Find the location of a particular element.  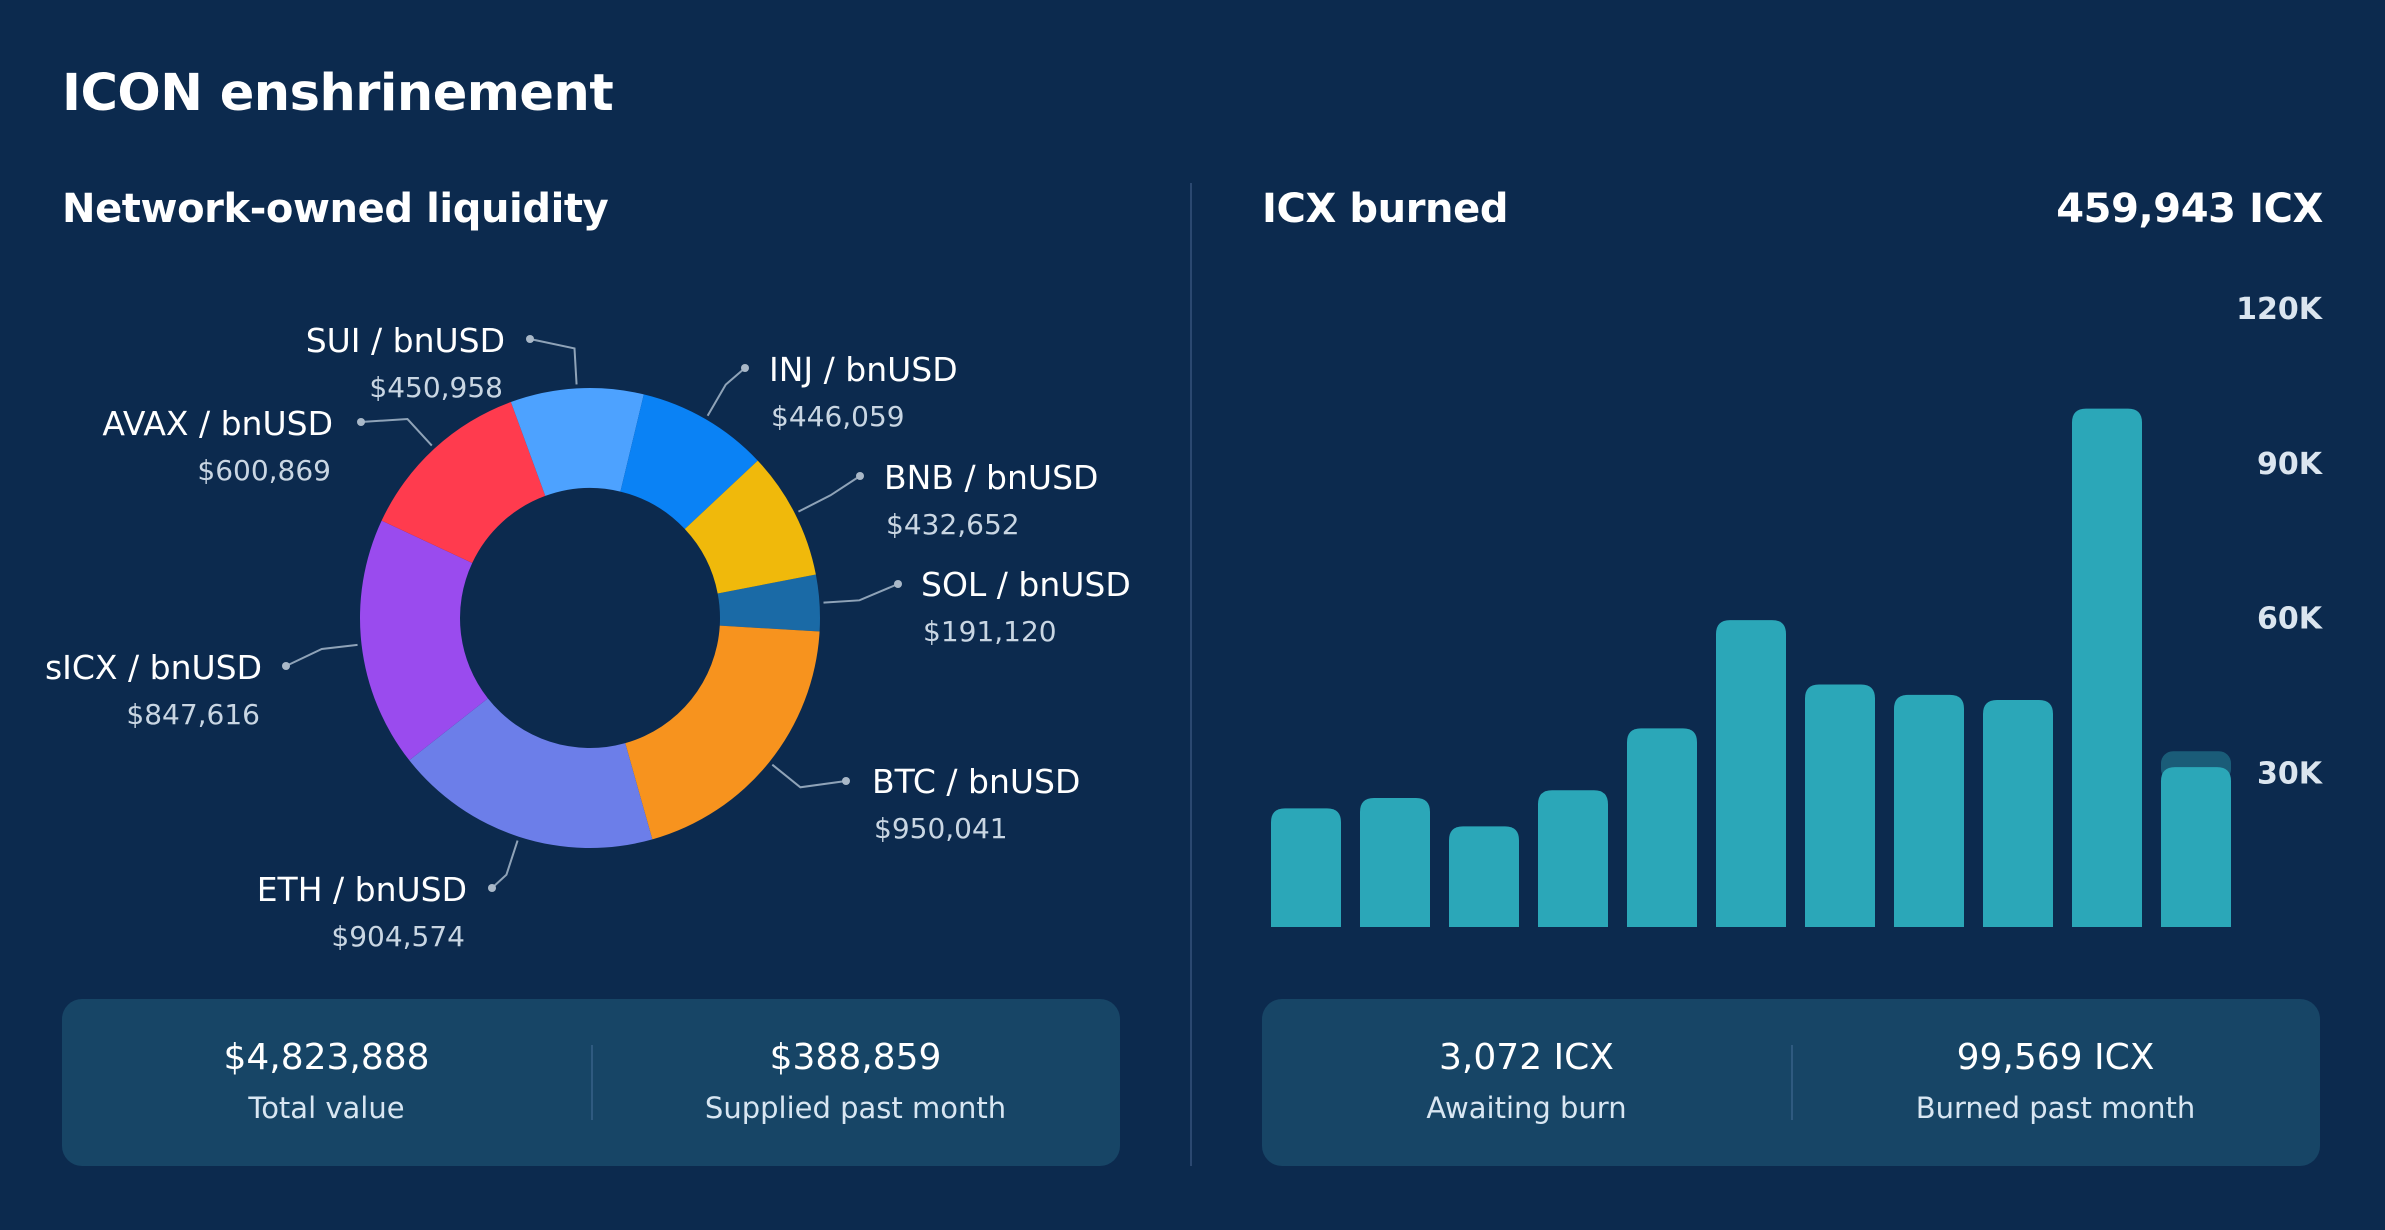

slice-name-label: ETH / bnUSD is located at coordinates (362, 889).